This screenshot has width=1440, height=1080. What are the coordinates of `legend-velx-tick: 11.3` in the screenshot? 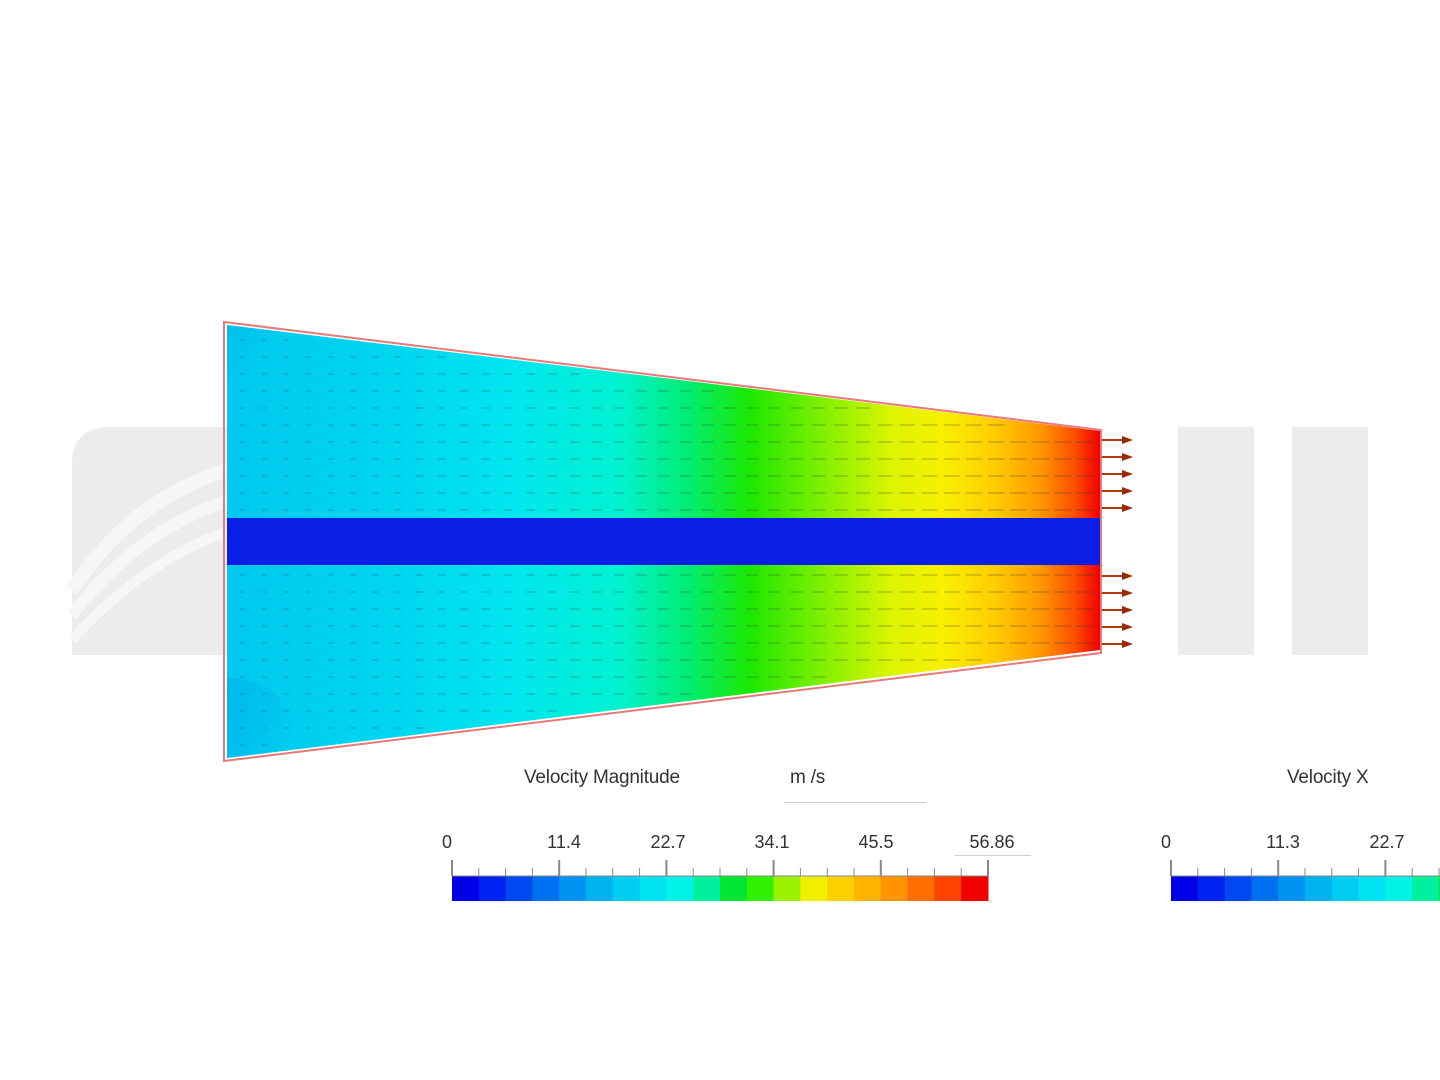 It's located at (1283, 842).